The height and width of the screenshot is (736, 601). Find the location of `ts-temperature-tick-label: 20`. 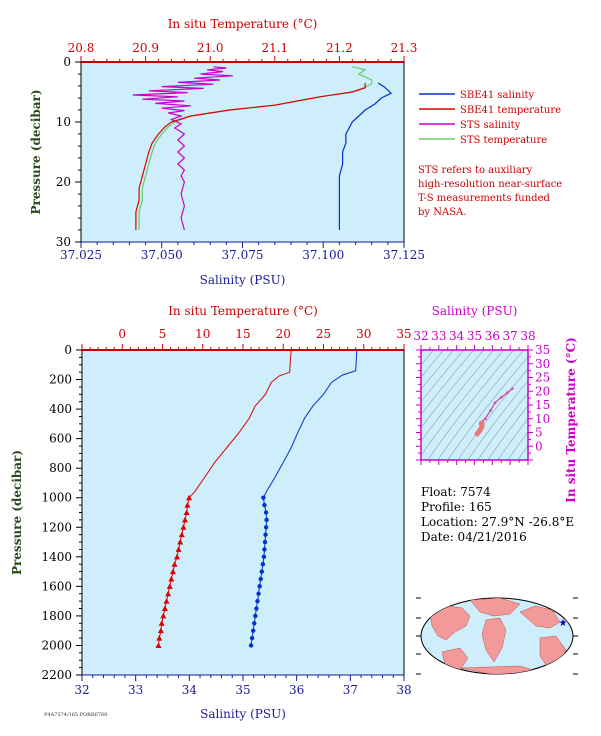

ts-temperature-tick-label: 20 is located at coordinates (542, 391).